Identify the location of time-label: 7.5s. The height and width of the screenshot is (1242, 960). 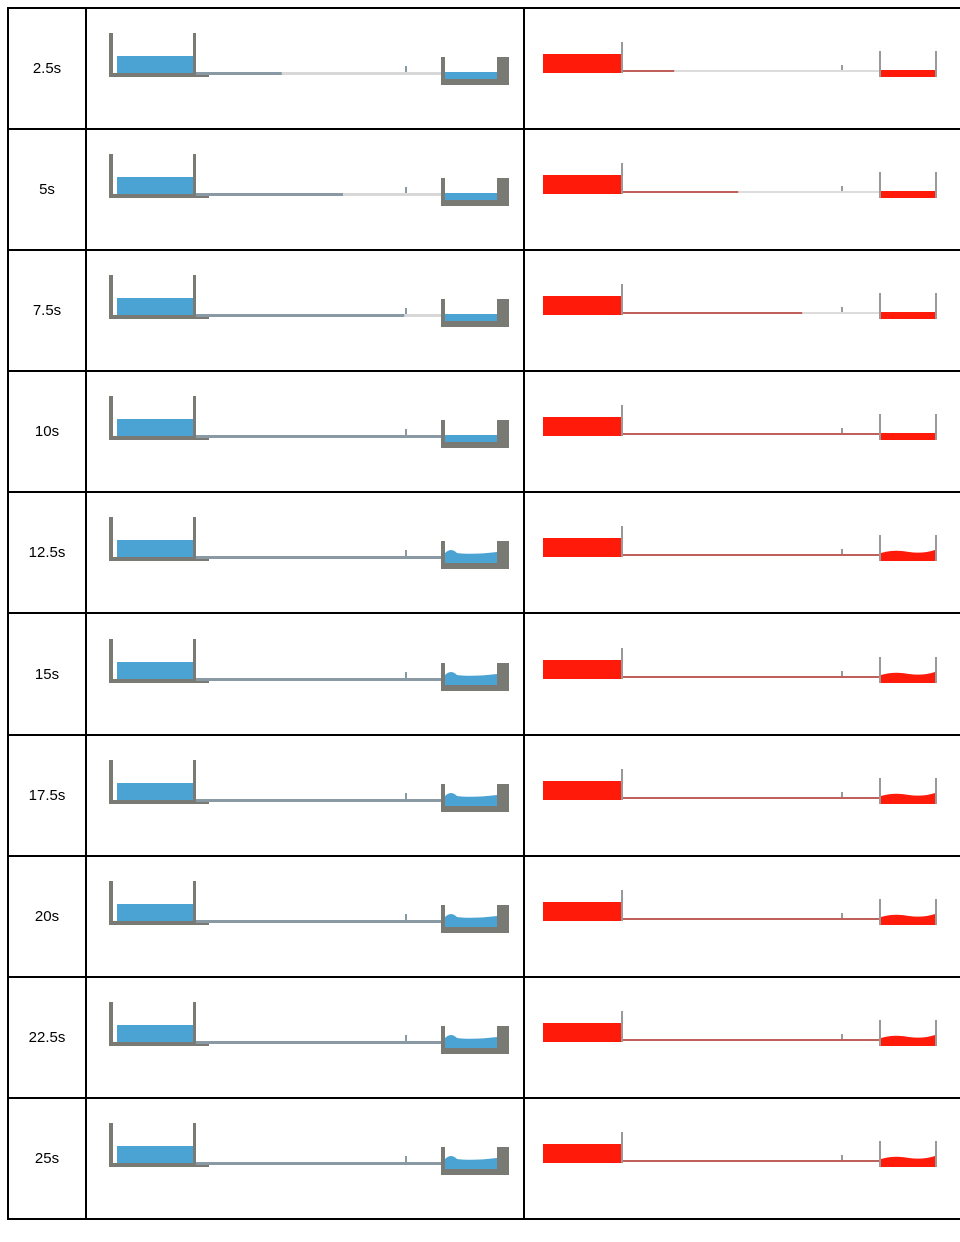
(47, 311).